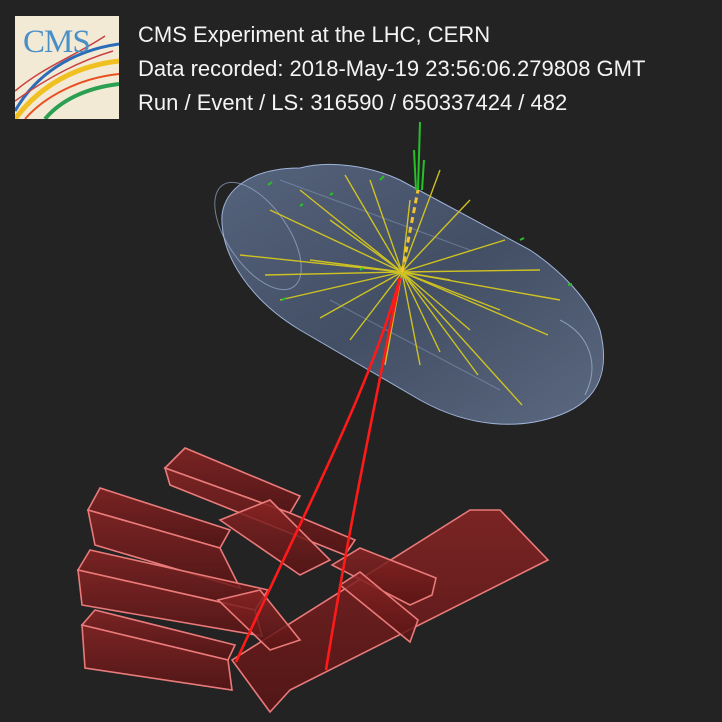 This screenshot has height=722, width=722. What do you see at coordinates (467, 68) in the screenshot?
I see `recorded-value: 2018-May-19 23:56:06.279808 GMT` at bounding box center [467, 68].